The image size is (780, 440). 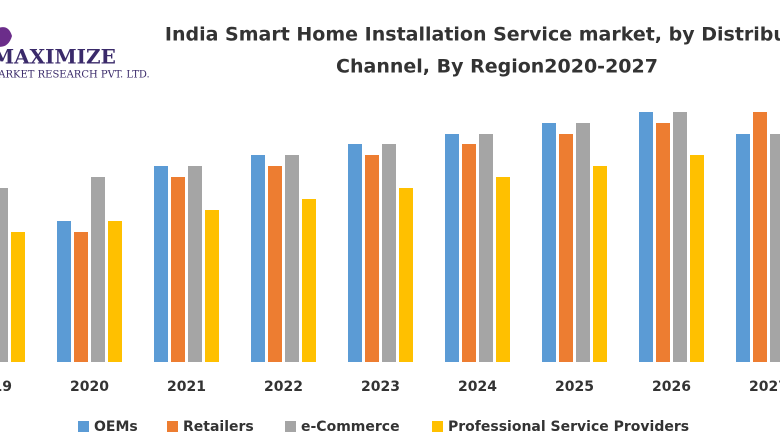 What do you see at coordinates (350, 427) in the screenshot?
I see `legend-label: e-Commerce` at bounding box center [350, 427].